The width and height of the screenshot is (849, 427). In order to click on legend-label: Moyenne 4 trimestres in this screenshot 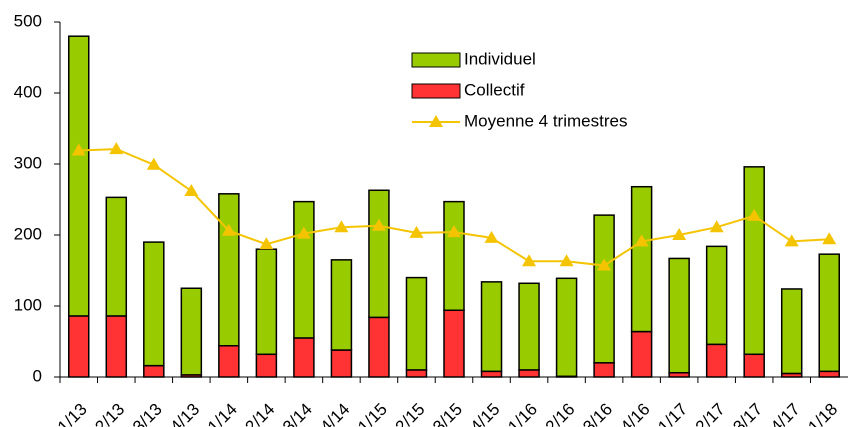, I will do `click(545, 120)`.